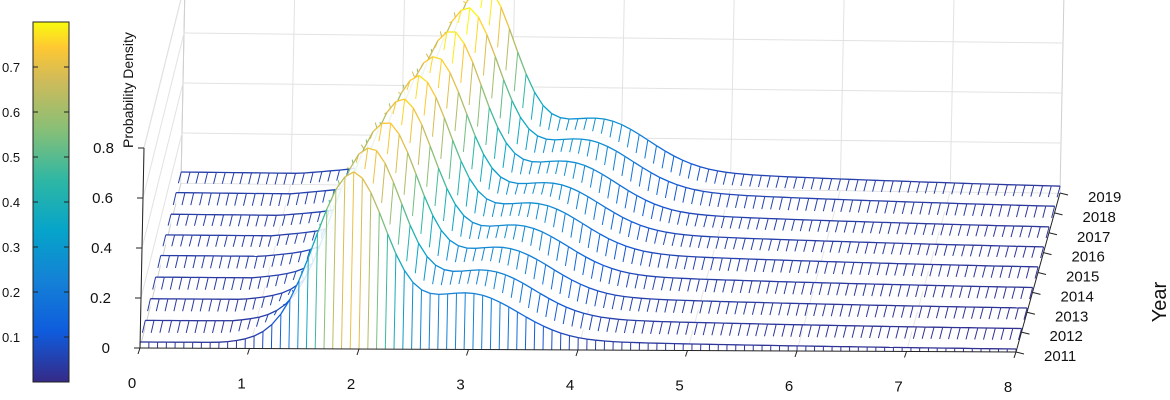  Describe the element at coordinates (11, 112) in the screenshot. I see `colorbar-tick-label: 0.6` at that location.